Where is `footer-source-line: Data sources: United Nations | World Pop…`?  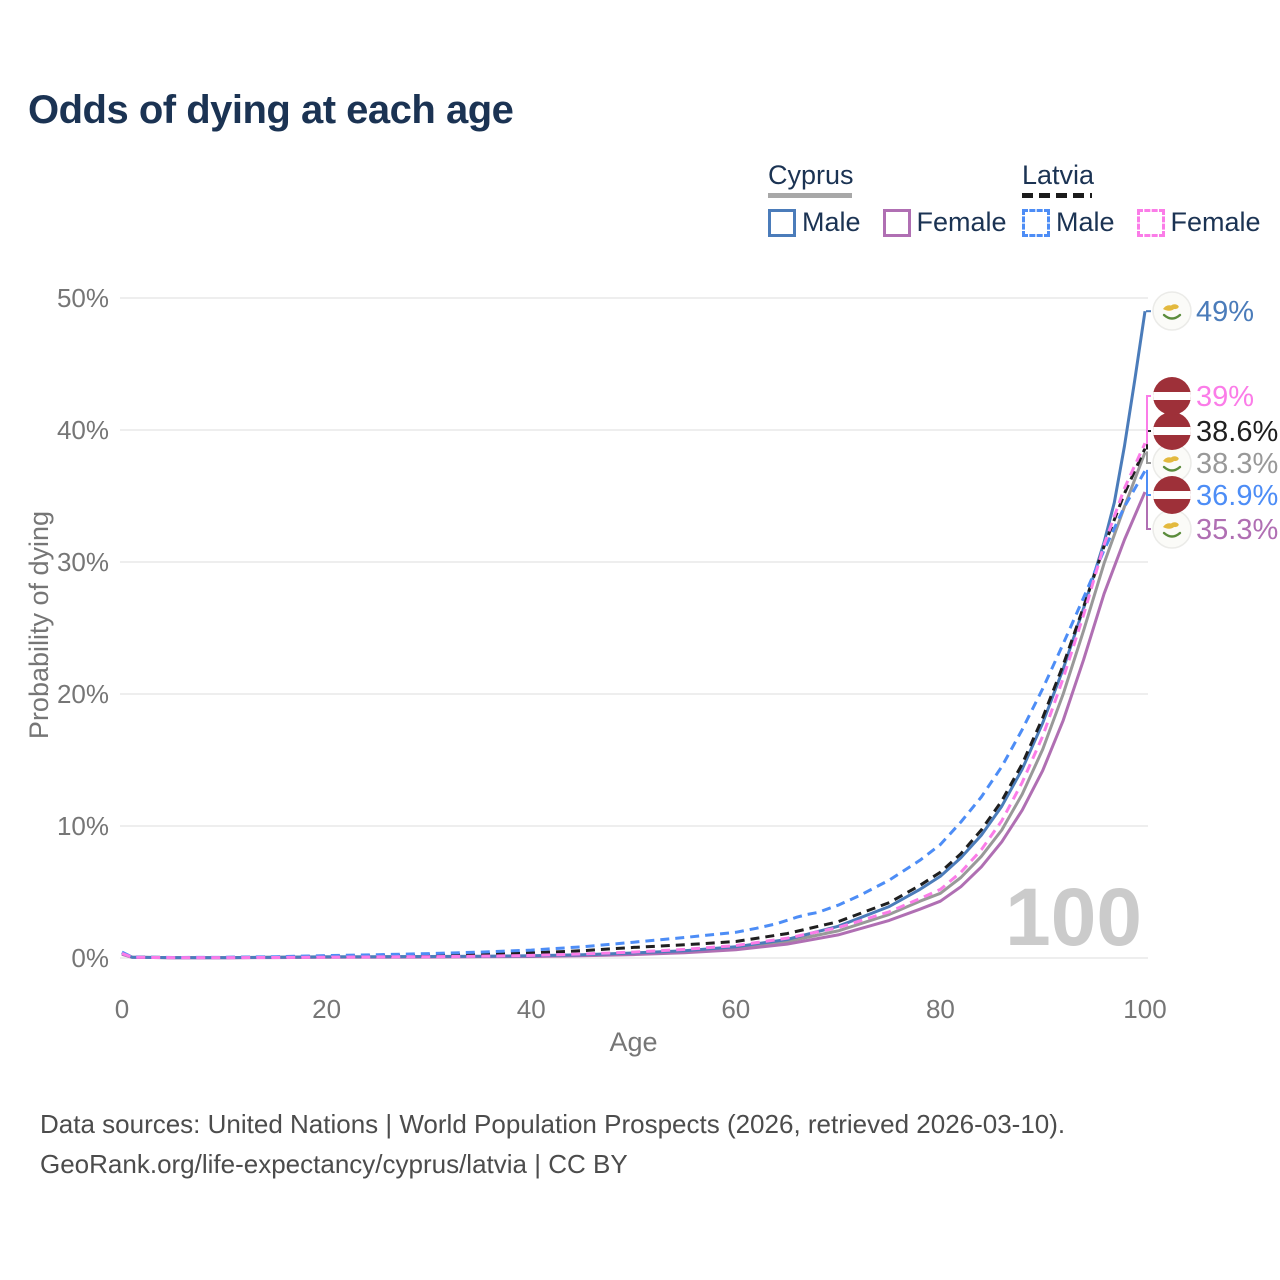 footer-source-line: Data sources: United Nations | World Pop… is located at coordinates (553, 1124).